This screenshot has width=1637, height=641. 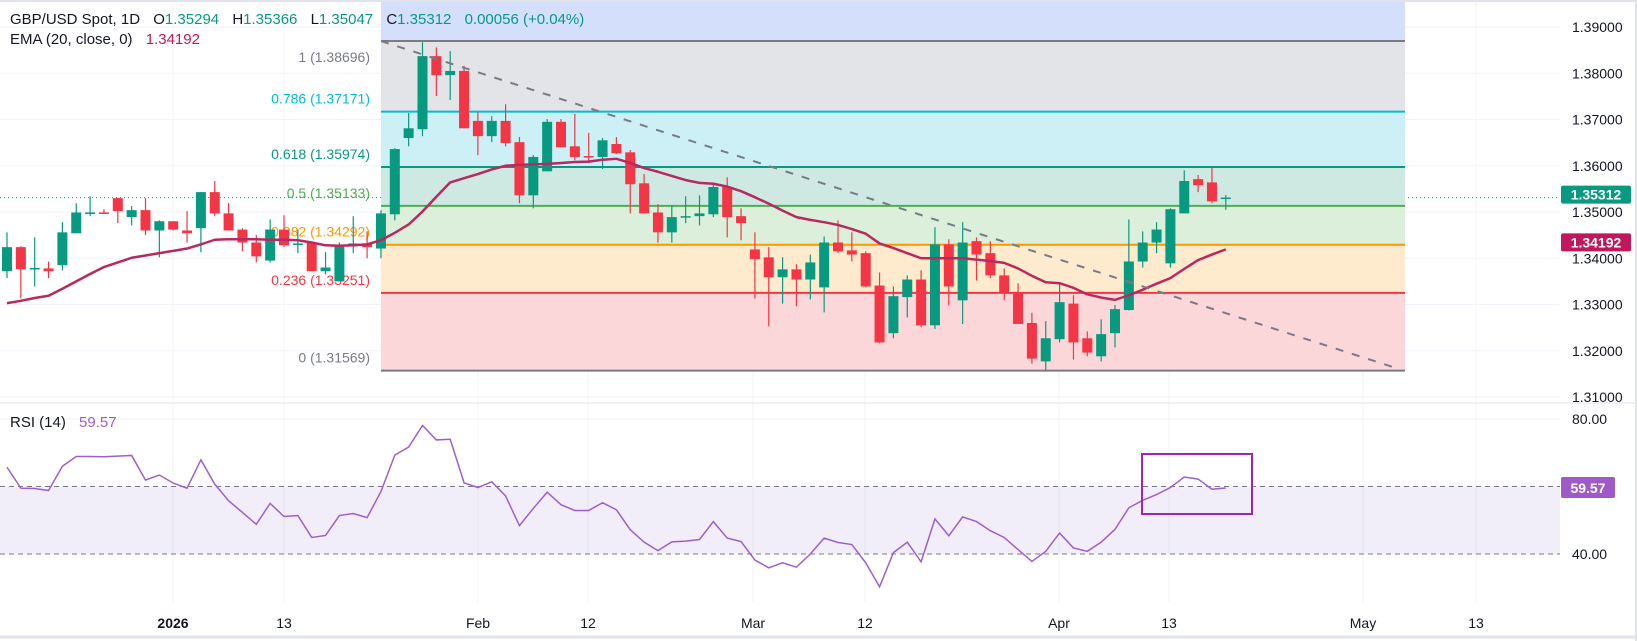 What do you see at coordinates (192, 19) in the screenshot?
I see `open-value: 1.35294` at bounding box center [192, 19].